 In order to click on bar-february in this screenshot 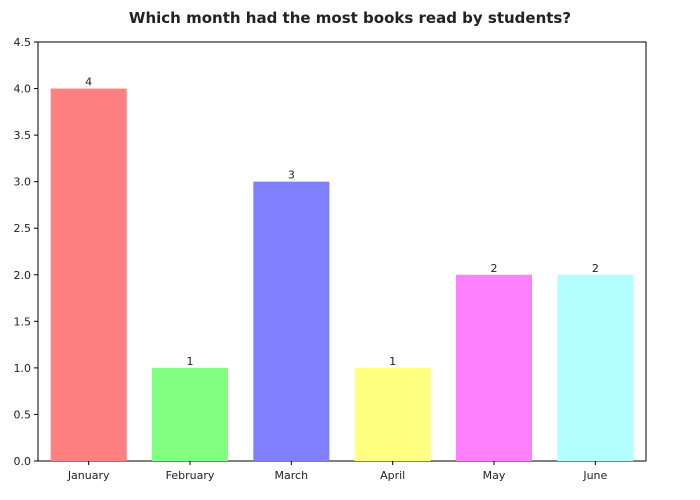, I will do `click(190, 414)`.